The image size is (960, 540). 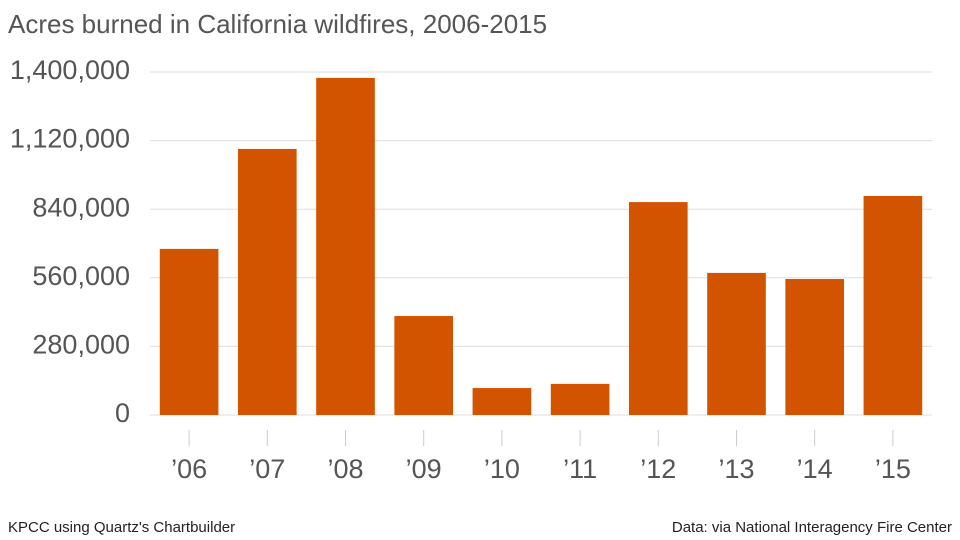 What do you see at coordinates (893, 469) in the screenshot?
I see `x-tick-label: ’15` at bounding box center [893, 469].